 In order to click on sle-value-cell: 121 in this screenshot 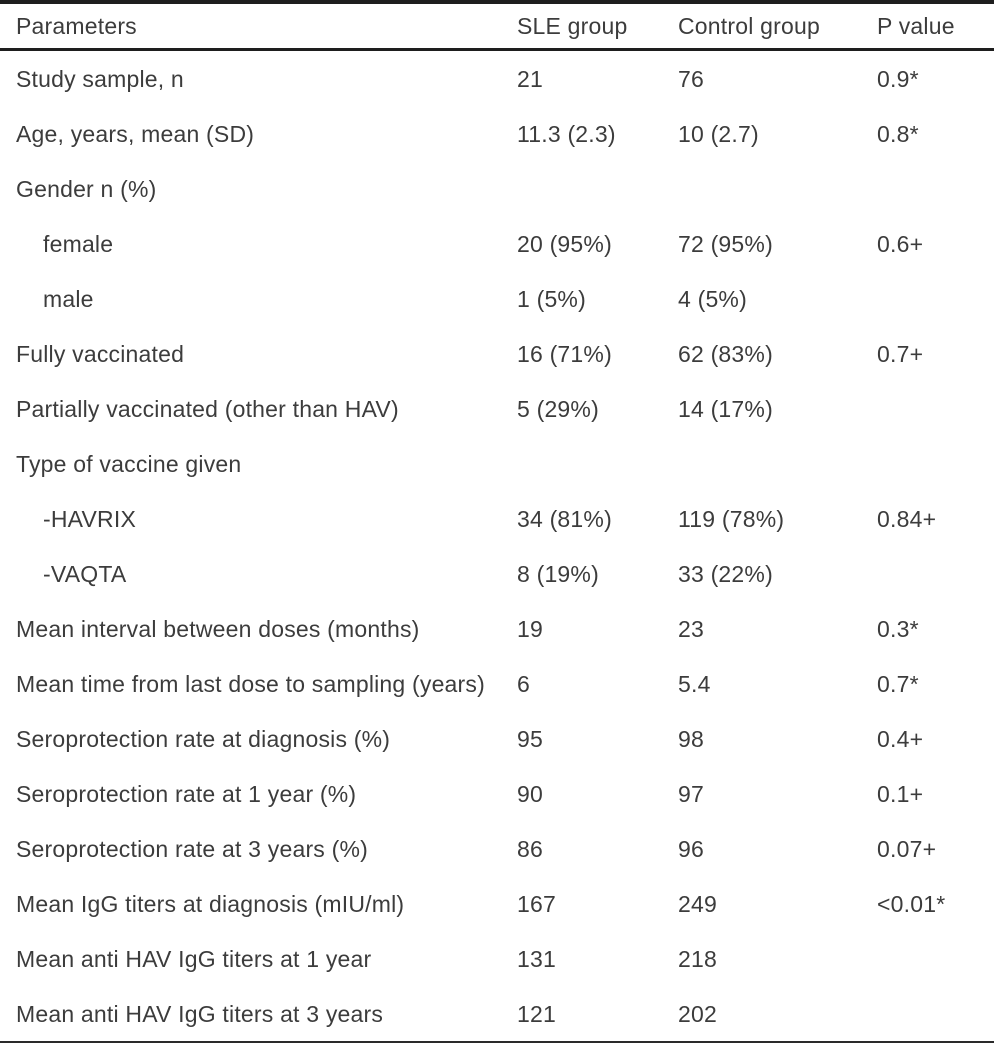, I will do `click(536, 1013)`.